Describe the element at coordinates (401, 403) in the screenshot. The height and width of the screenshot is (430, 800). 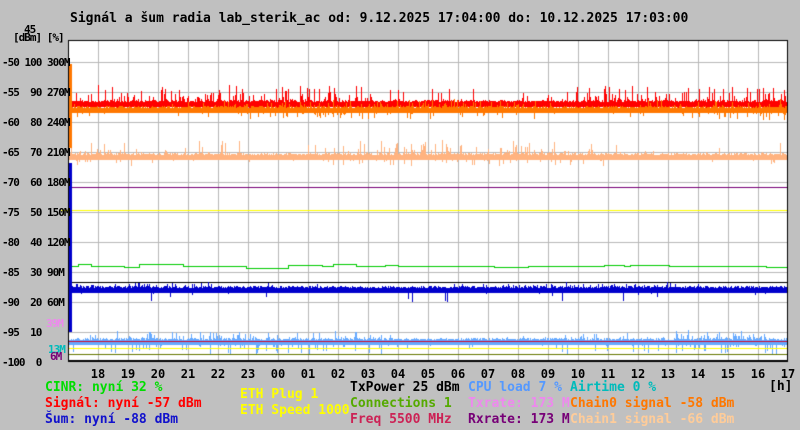
I see `legend-connections: Connections 1` at that location.